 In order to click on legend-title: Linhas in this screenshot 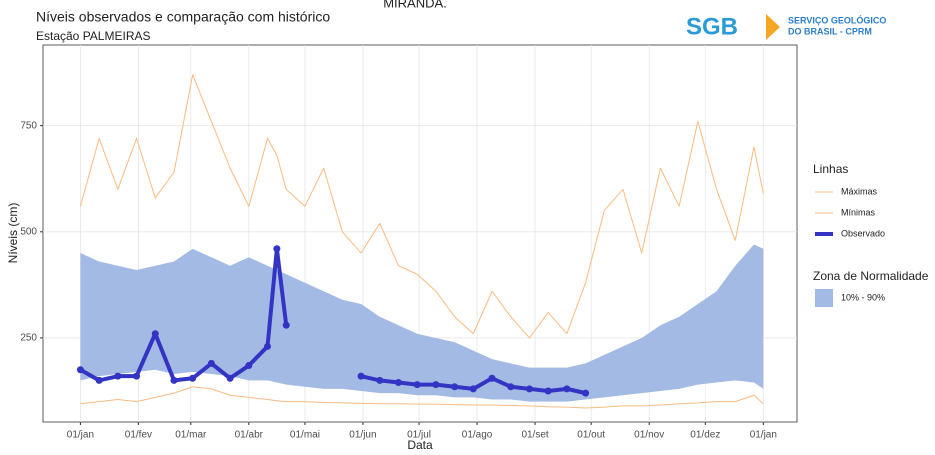, I will do `click(830, 169)`.